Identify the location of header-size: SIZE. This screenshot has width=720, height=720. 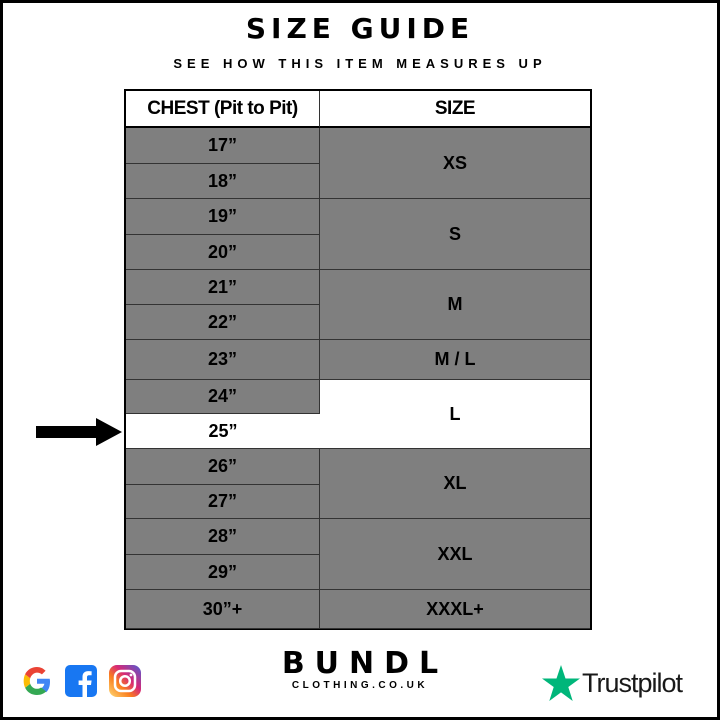
(455, 109).